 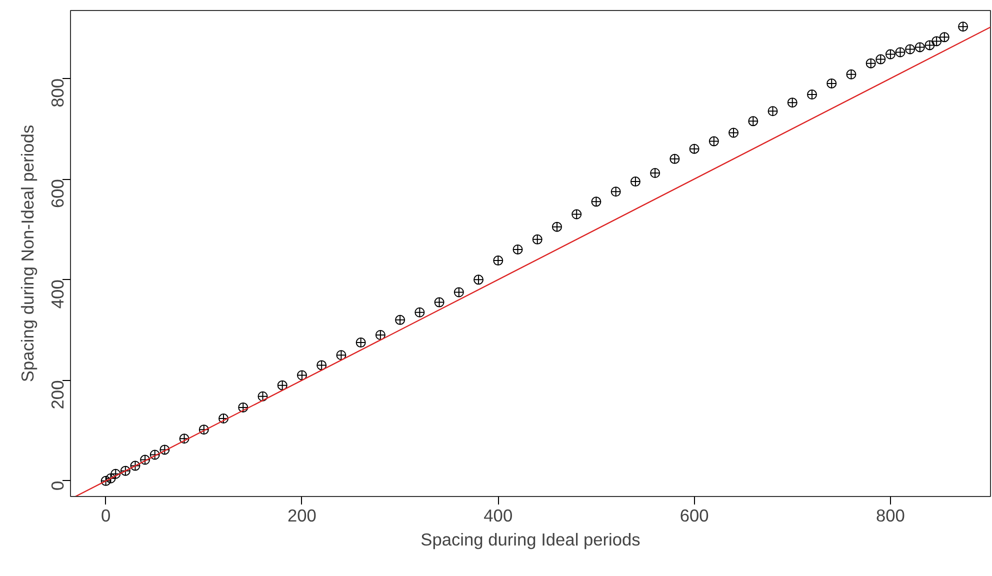 I want to click on y-tick-label: 400, so click(x=58, y=294).